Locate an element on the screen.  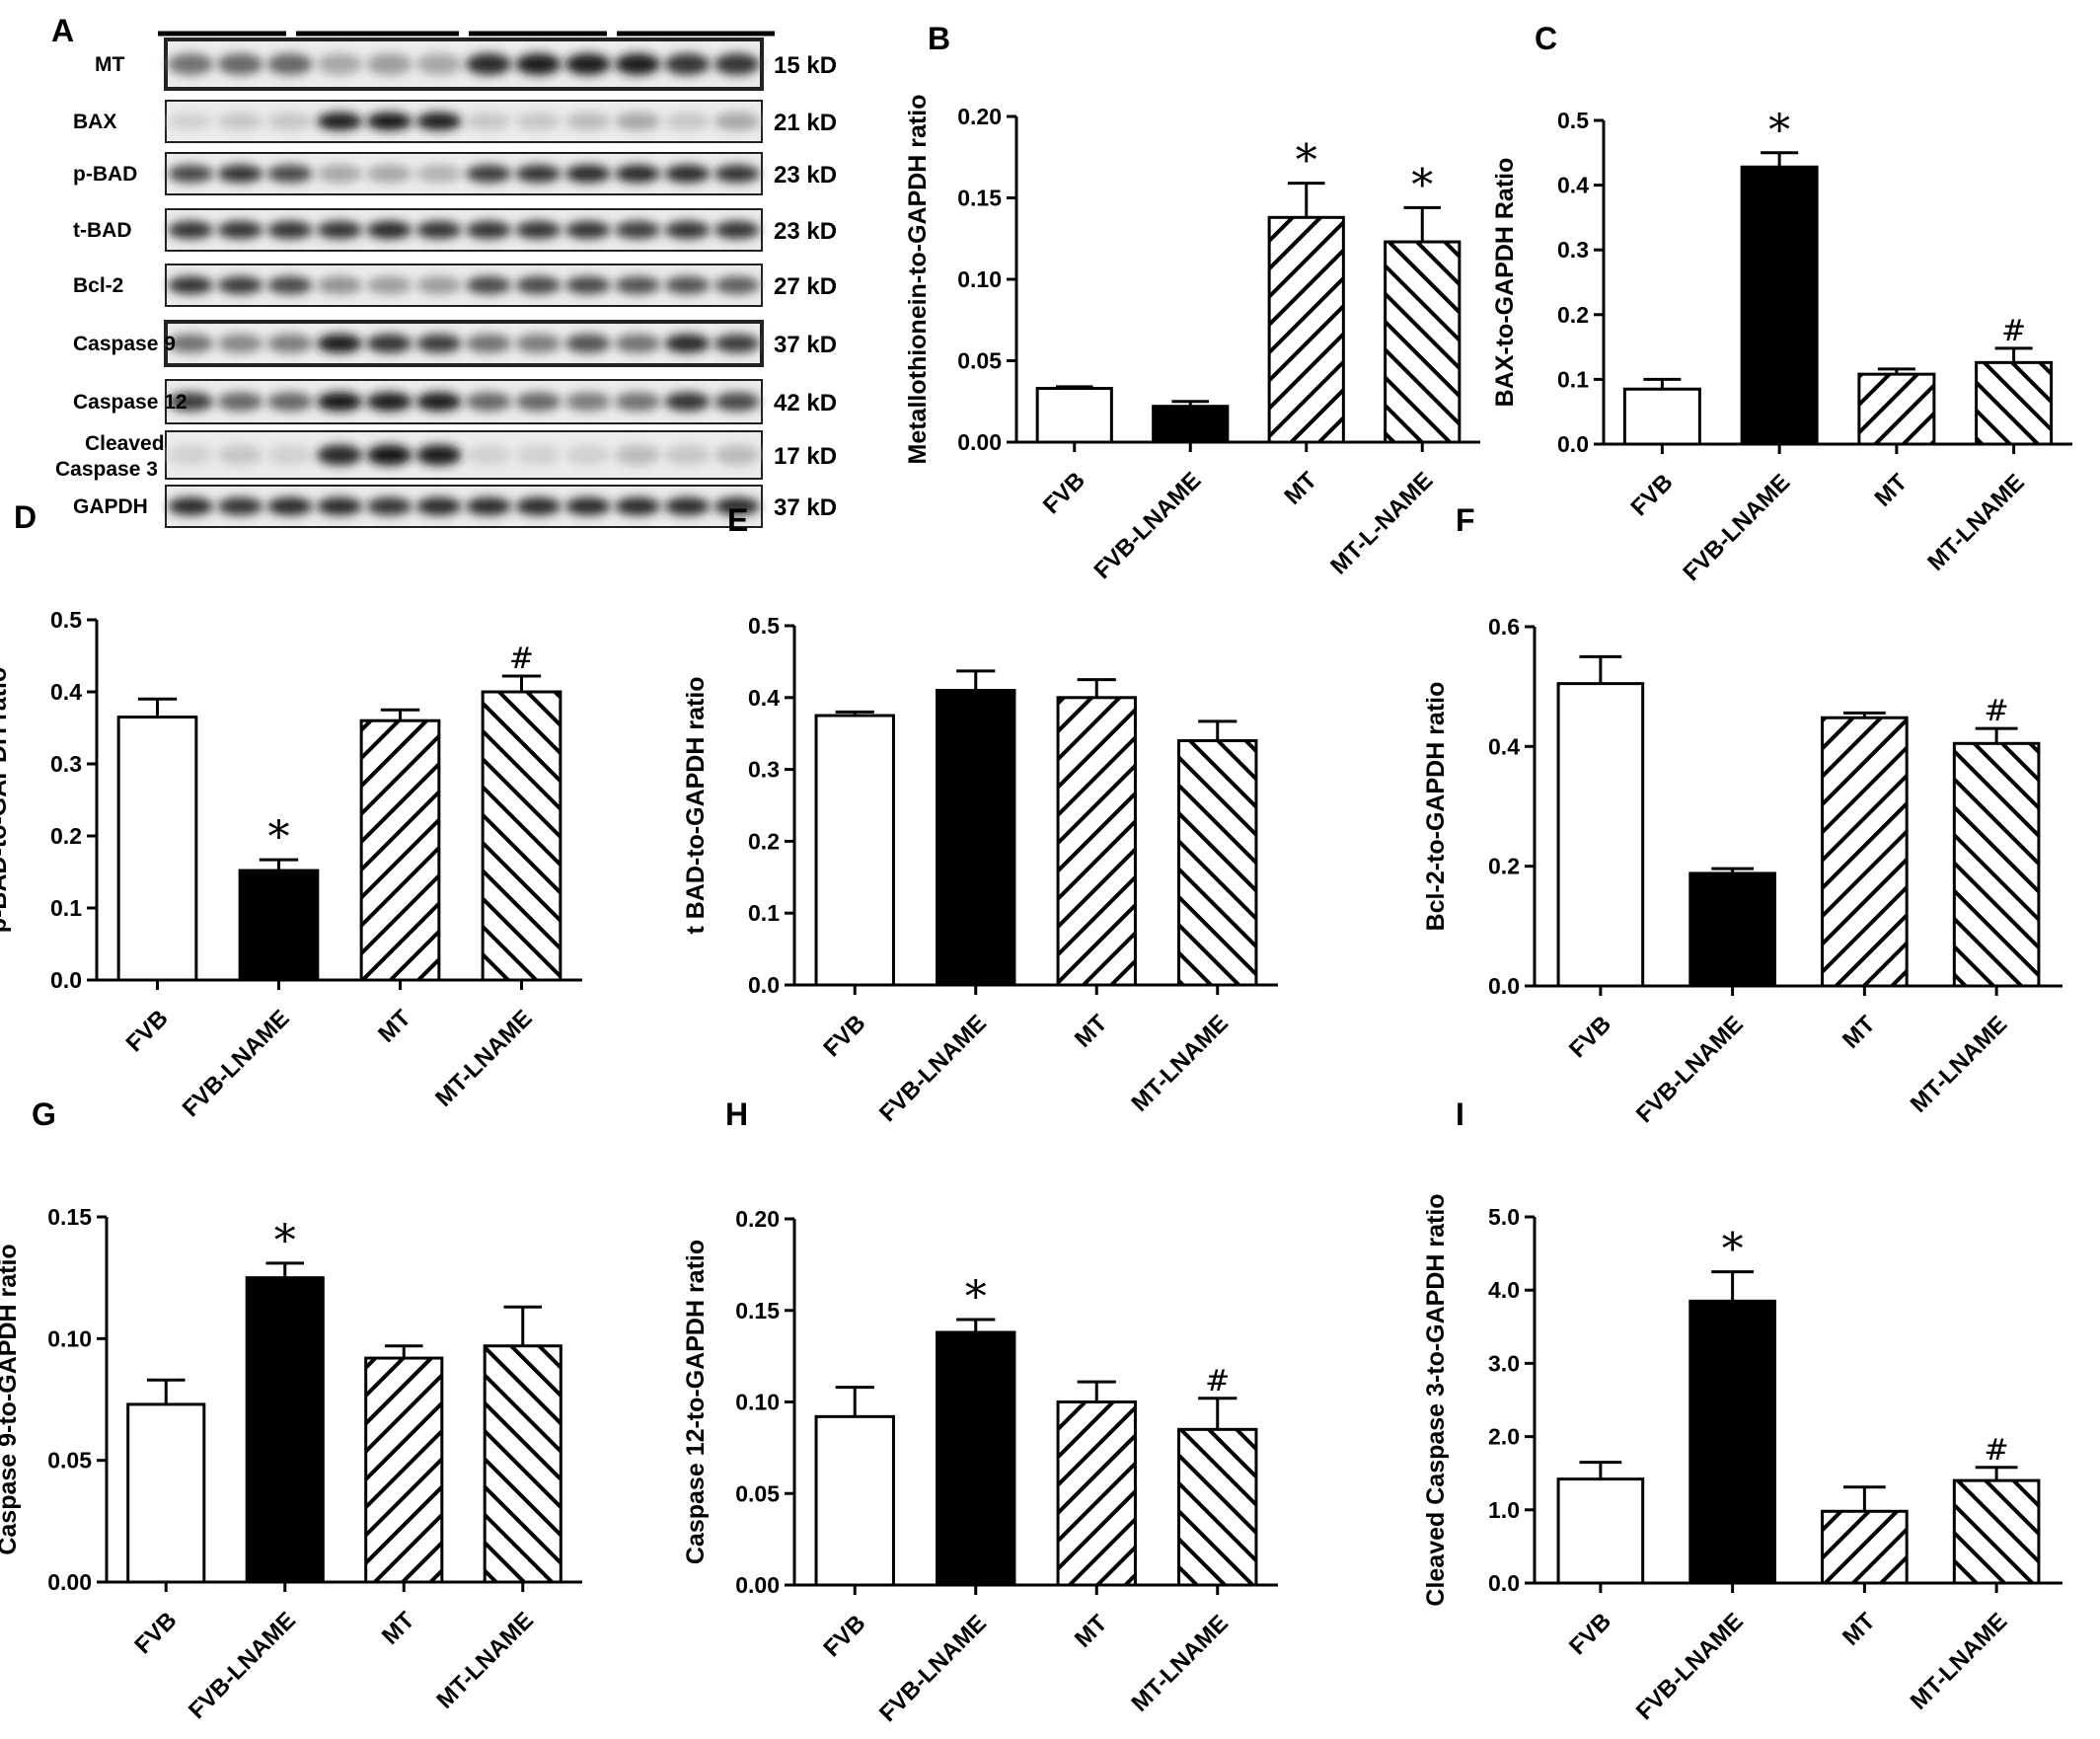
blot-protein-label-cleaved-caspase-3: Cleaved Caspase 3 is located at coordinates (110, 456).